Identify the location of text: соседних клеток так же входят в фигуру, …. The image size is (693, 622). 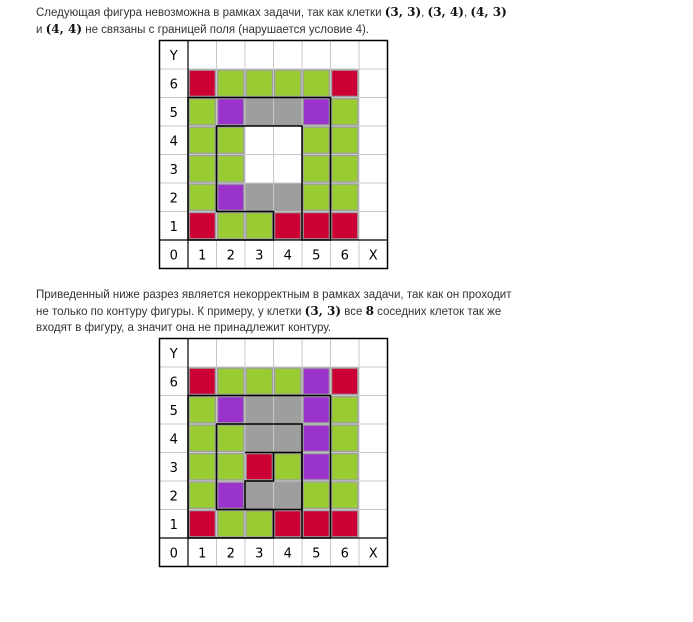
(269, 320).